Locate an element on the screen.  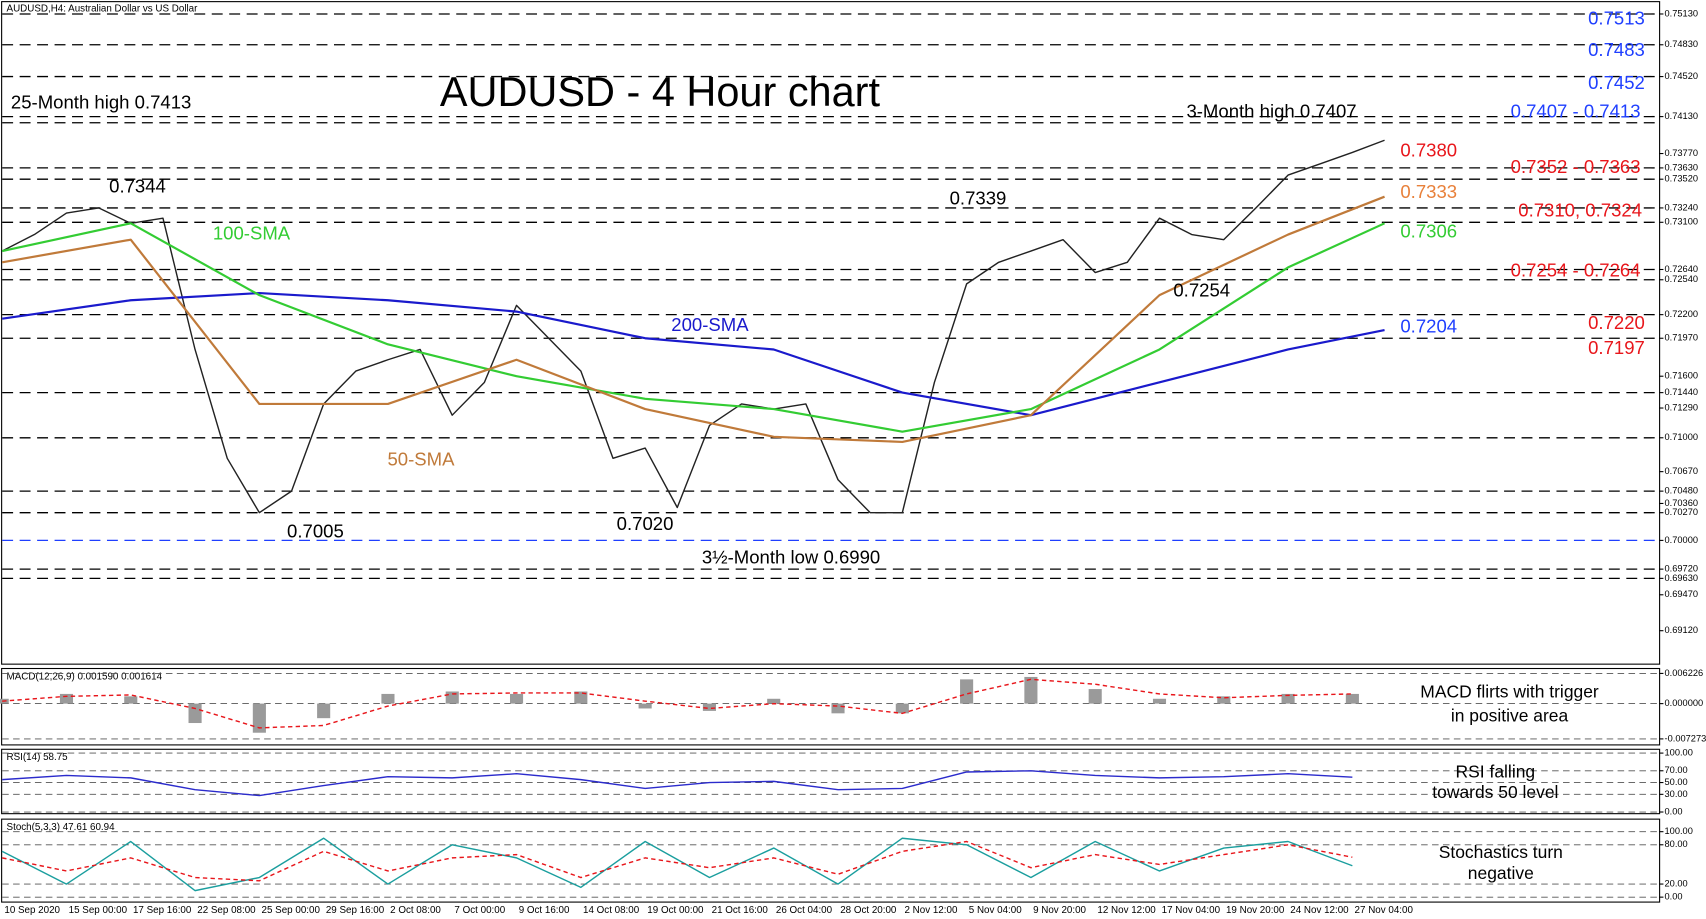
x-tick-label: 26 Oct 04:00 is located at coordinates (804, 910).